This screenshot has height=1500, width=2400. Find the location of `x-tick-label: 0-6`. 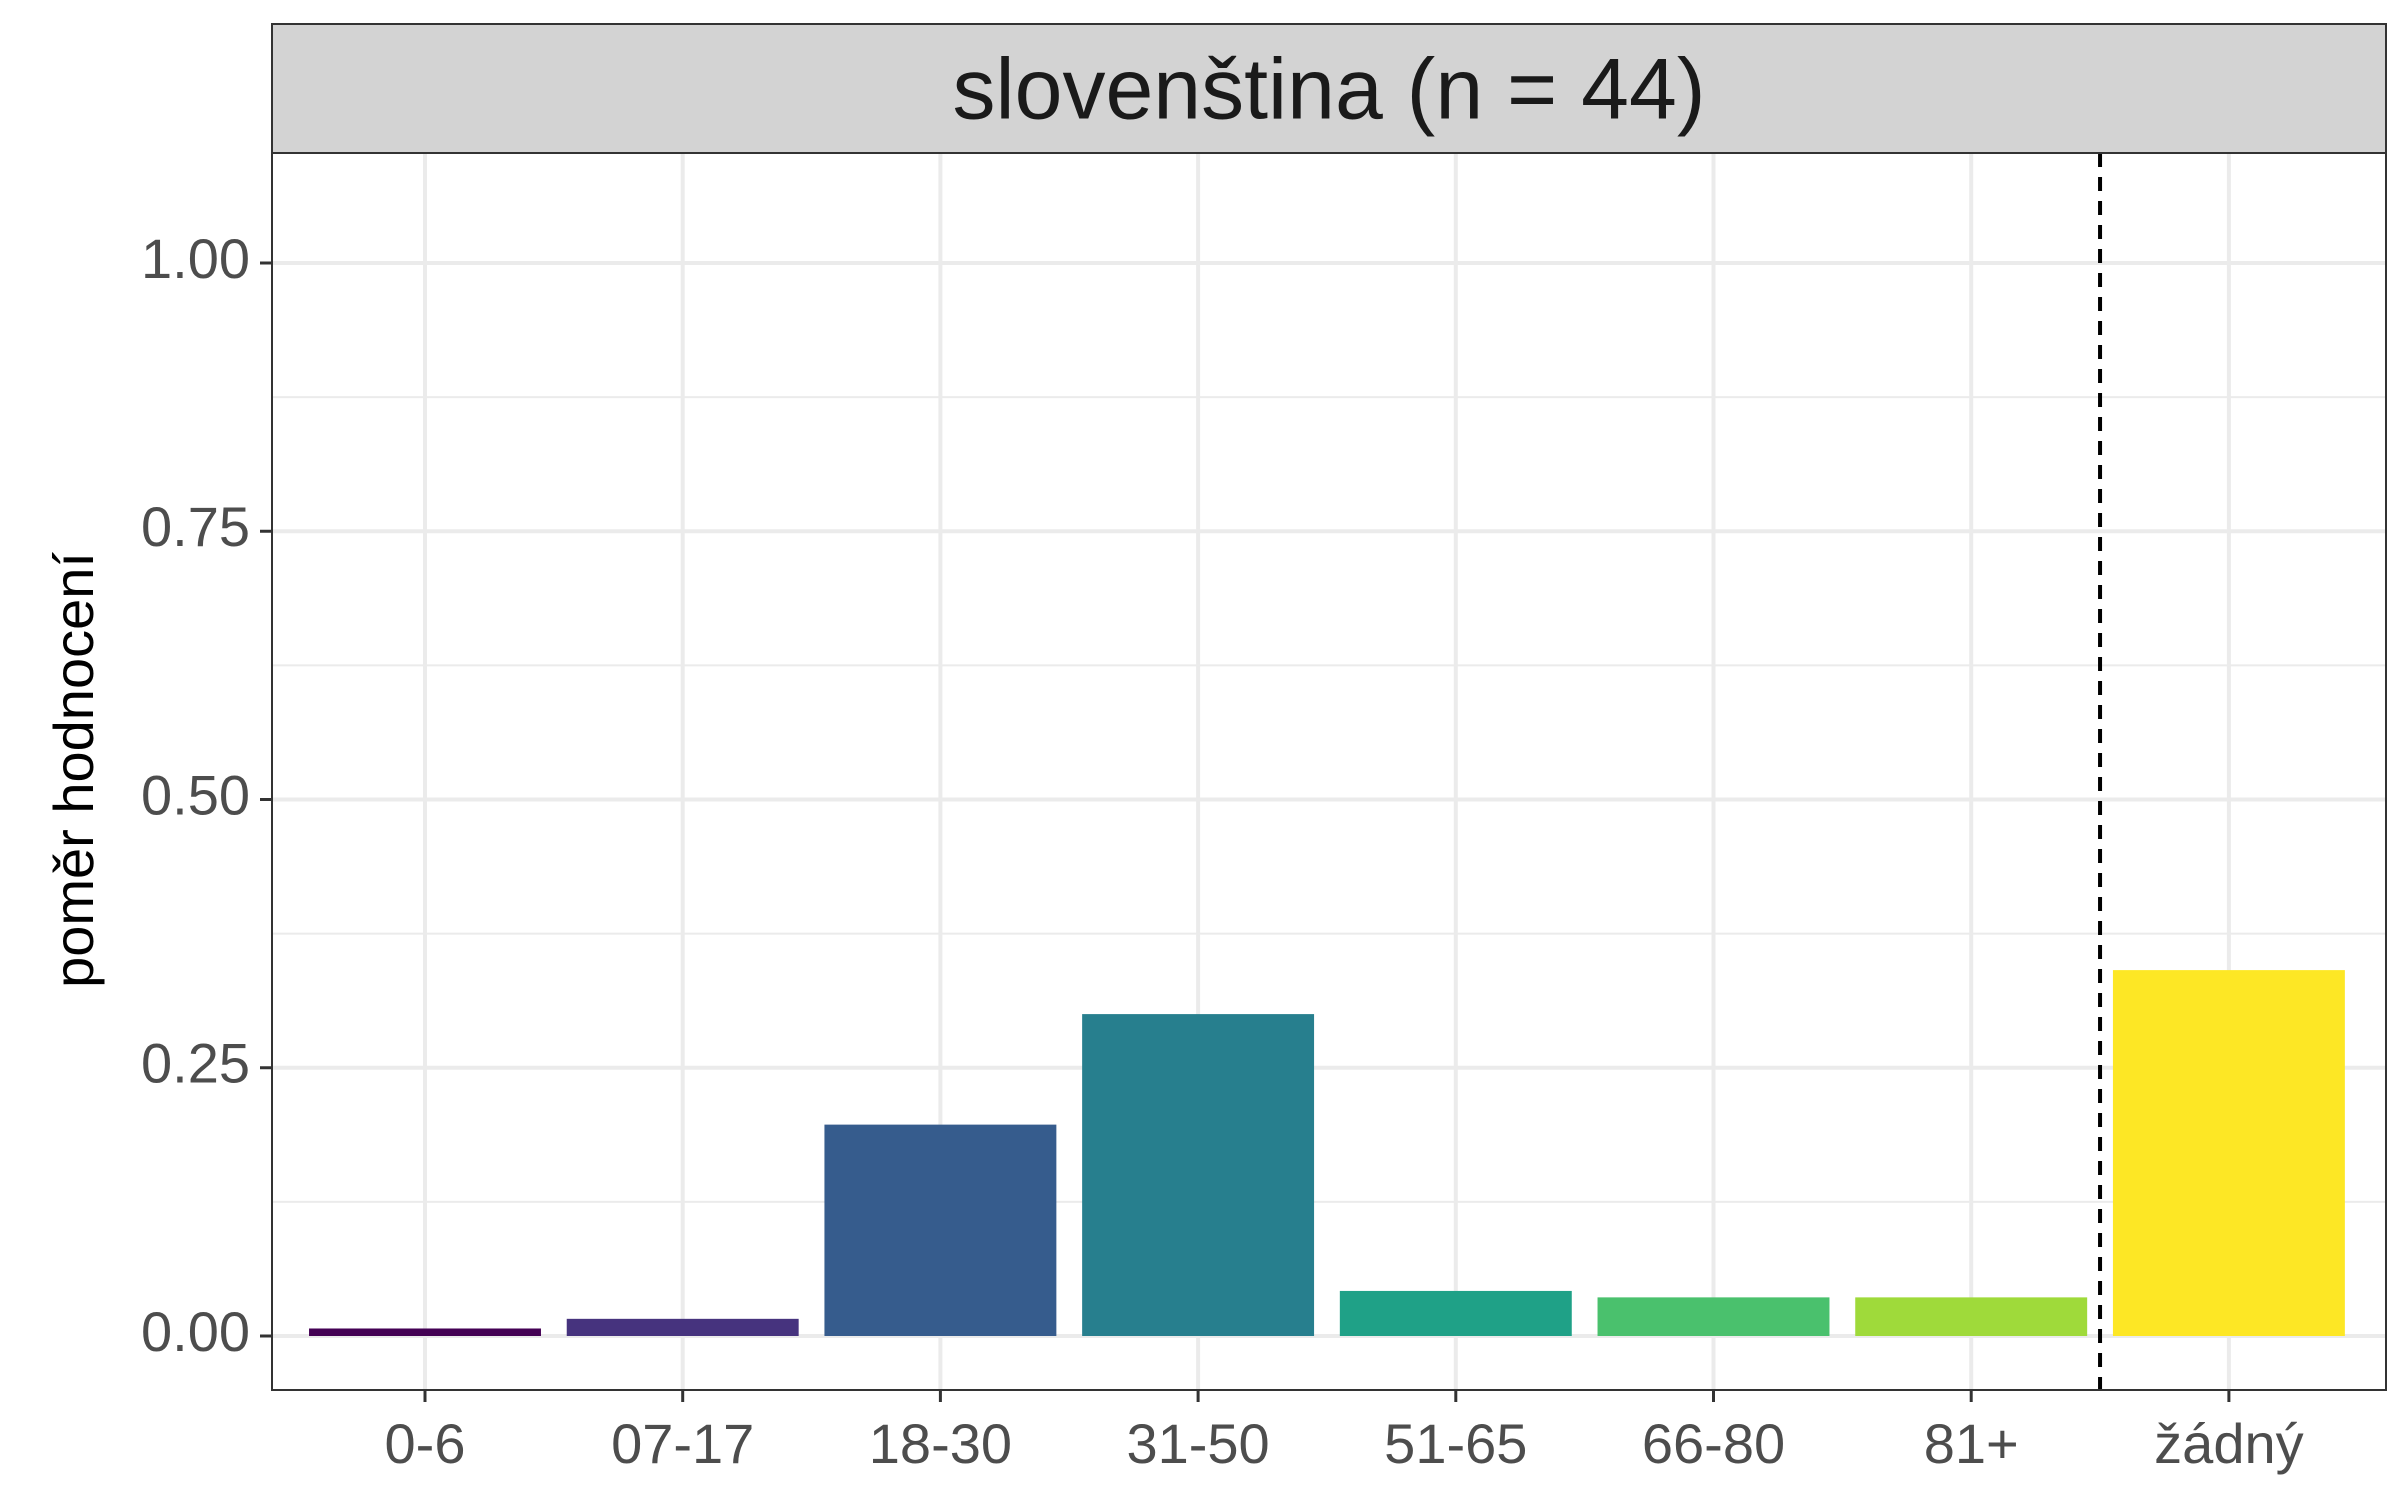

x-tick-label: 0-6 is located at coordinates (425, 1443).